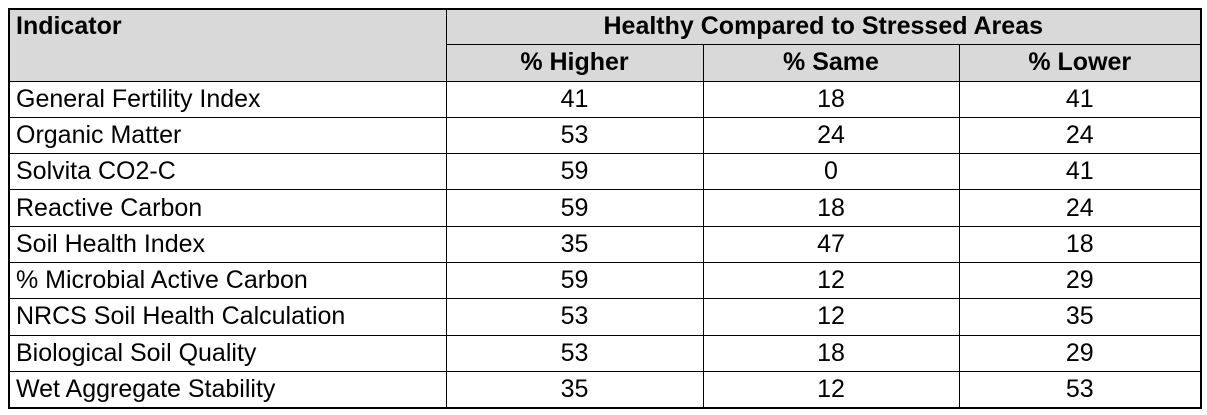  What do you see at coordinates (831, 244) in the screenshot?
I see `value-cell: 47` at bounding box center [831, 244].